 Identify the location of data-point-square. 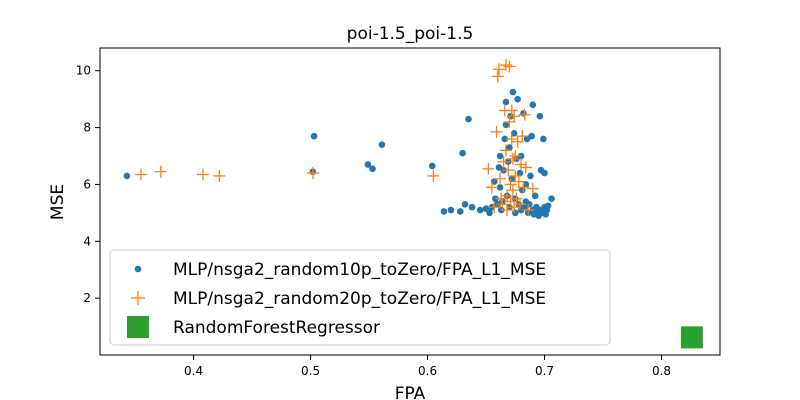
(691, 337).